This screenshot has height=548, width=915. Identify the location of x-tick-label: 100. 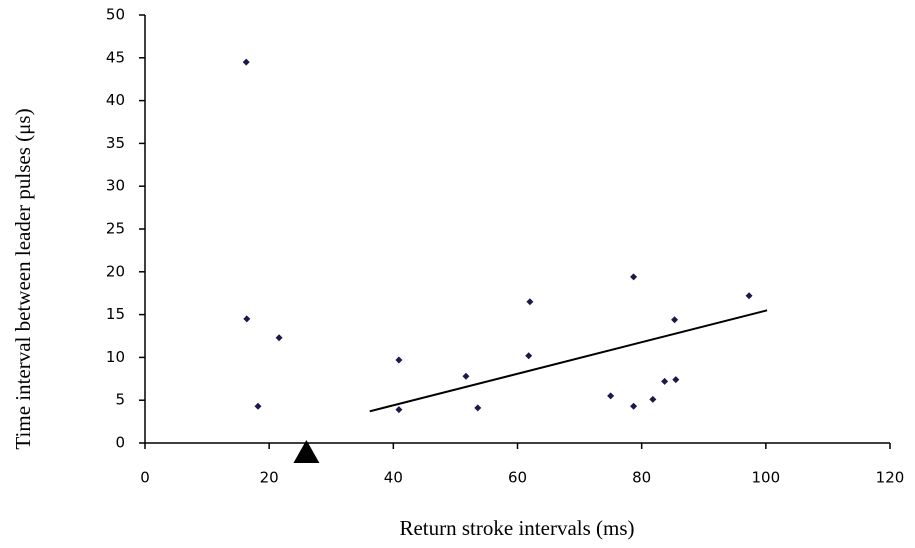
(766, 478).